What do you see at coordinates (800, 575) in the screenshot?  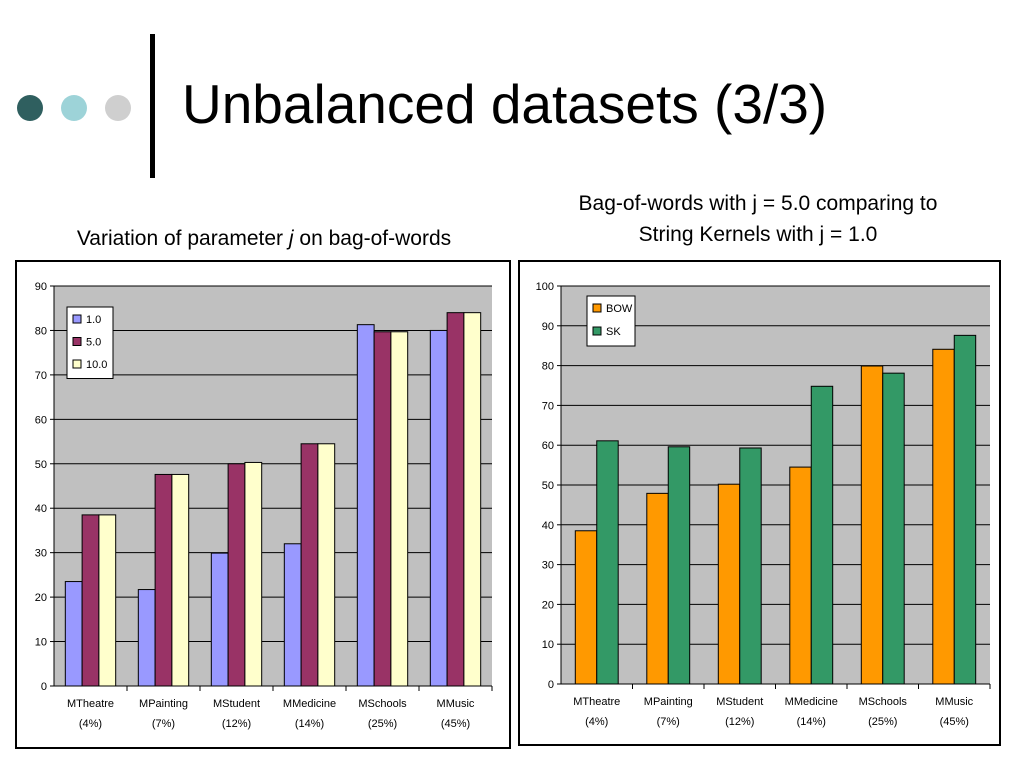 I see `bar-BOW-MMedicine` at bounding box center [800, 575].